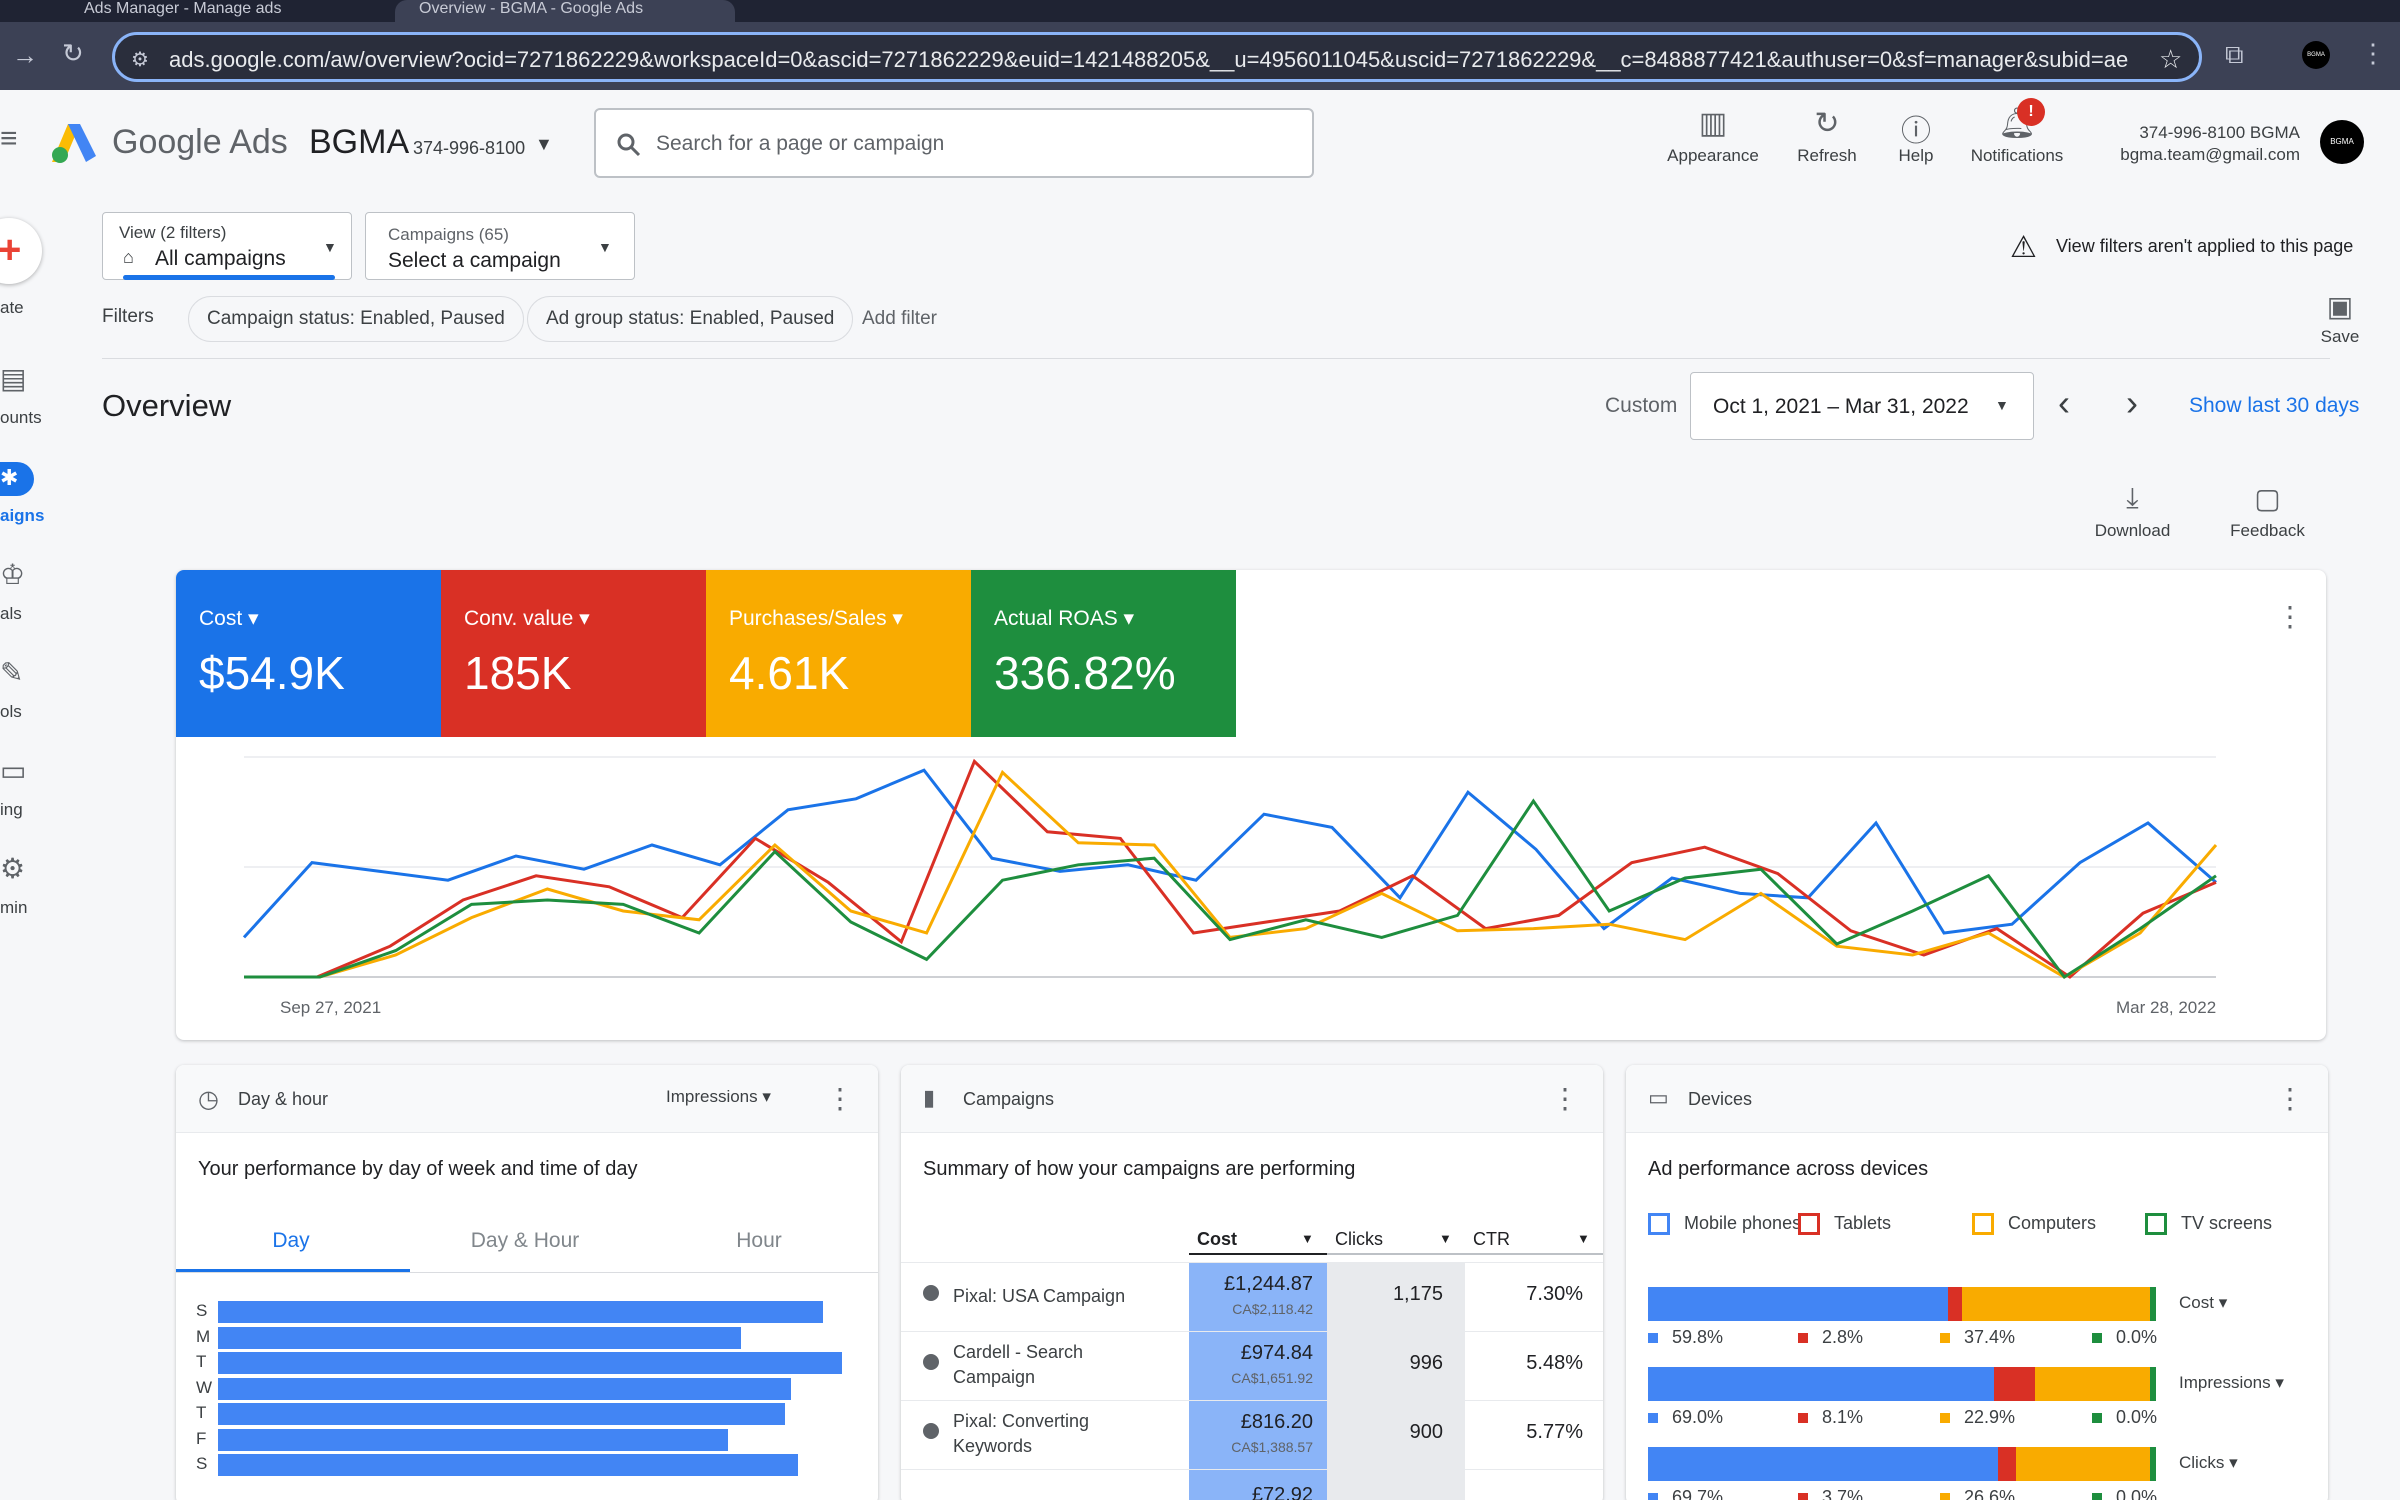 The height and width of the screenshot is (1500, 2400). I want to click on refresh-button: ↻ Refresh, so click(1827, 139).